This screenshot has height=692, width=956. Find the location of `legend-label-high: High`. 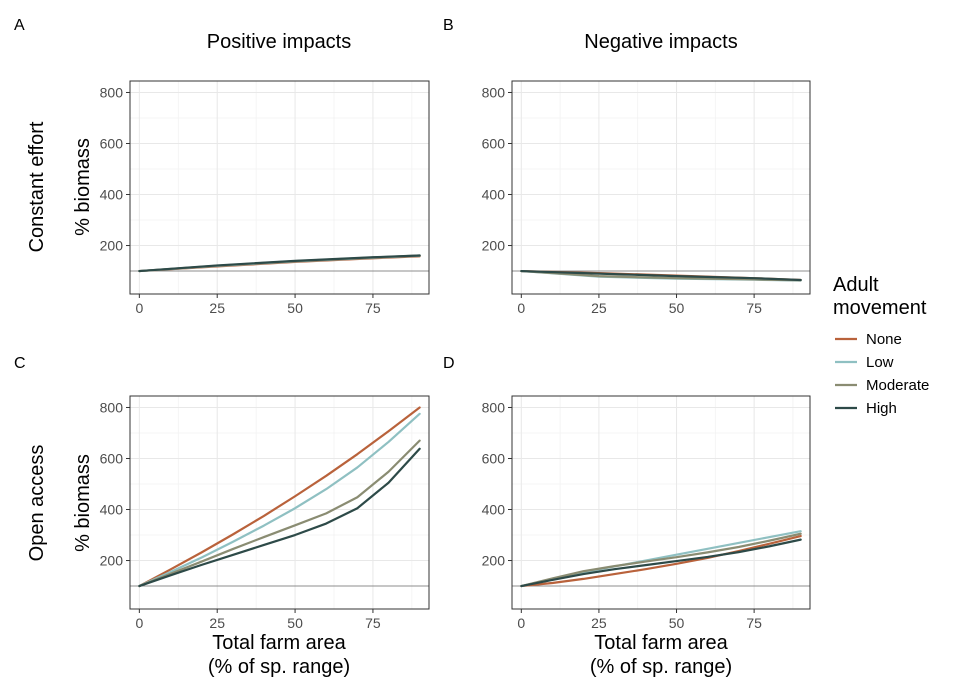

legend-label-high: High is located at coordinates (881, 408).